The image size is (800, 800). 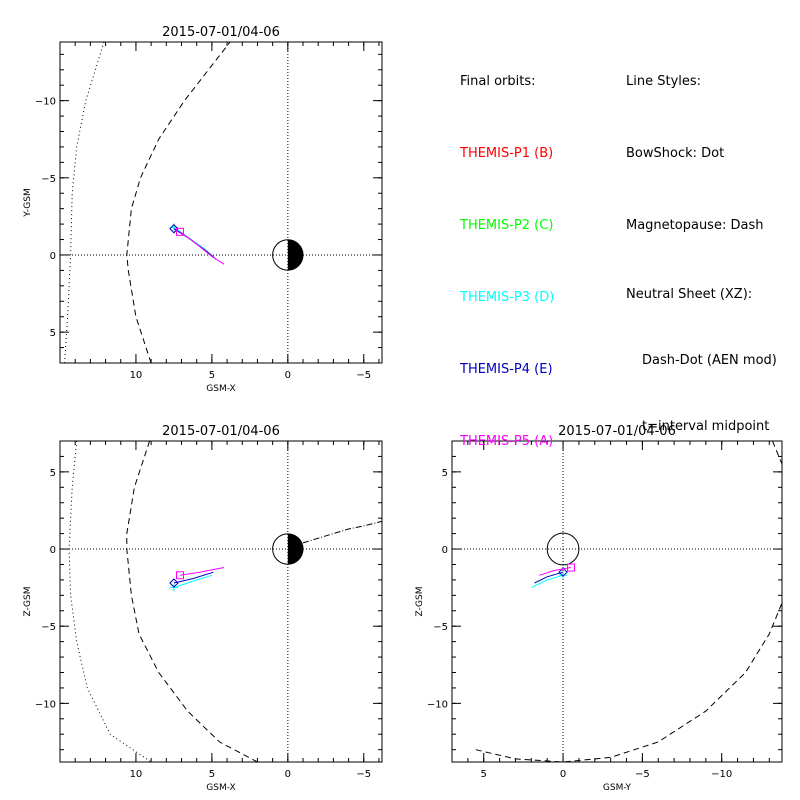 What do you see at coordinates (617, 788) in the screenshot?
I see `x-axis-label: GSM-Y` at bounding box center [617, 788].